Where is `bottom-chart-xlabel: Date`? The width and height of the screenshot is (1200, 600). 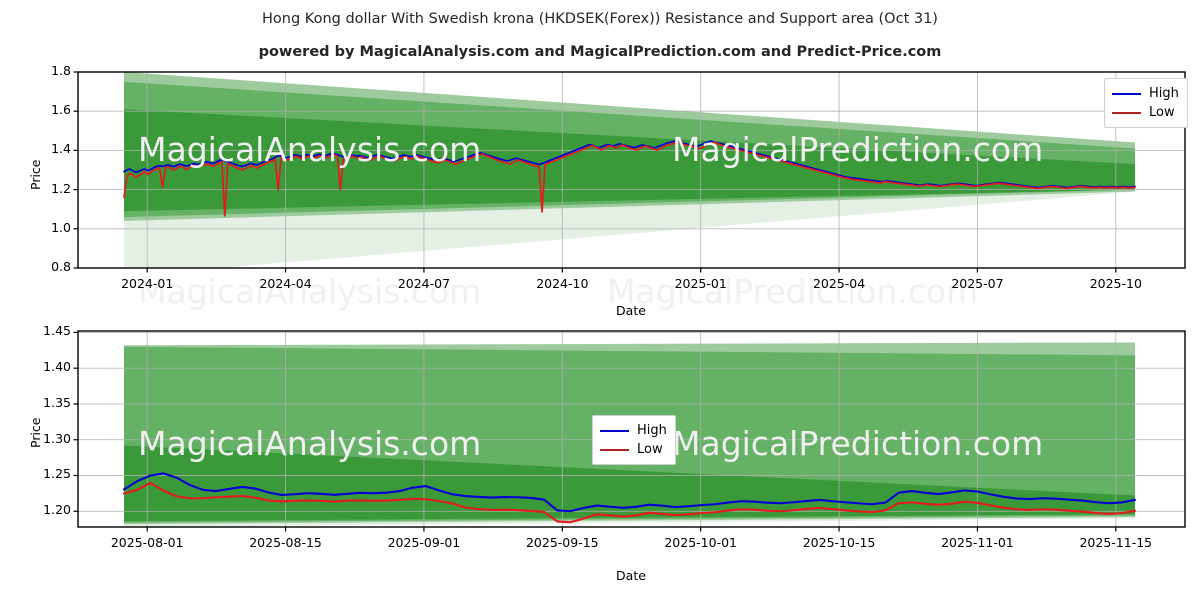
bottom-chart-xlabel: Date is located at coordinates (631, 575).